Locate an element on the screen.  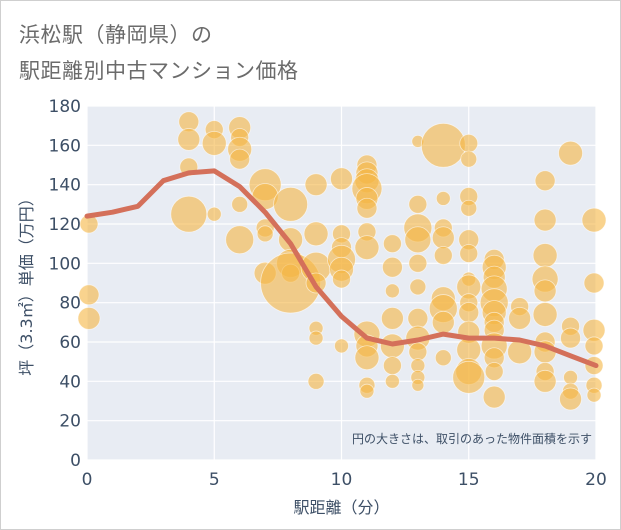
y-tick-label: 180 is located at coordinates (65, 107).